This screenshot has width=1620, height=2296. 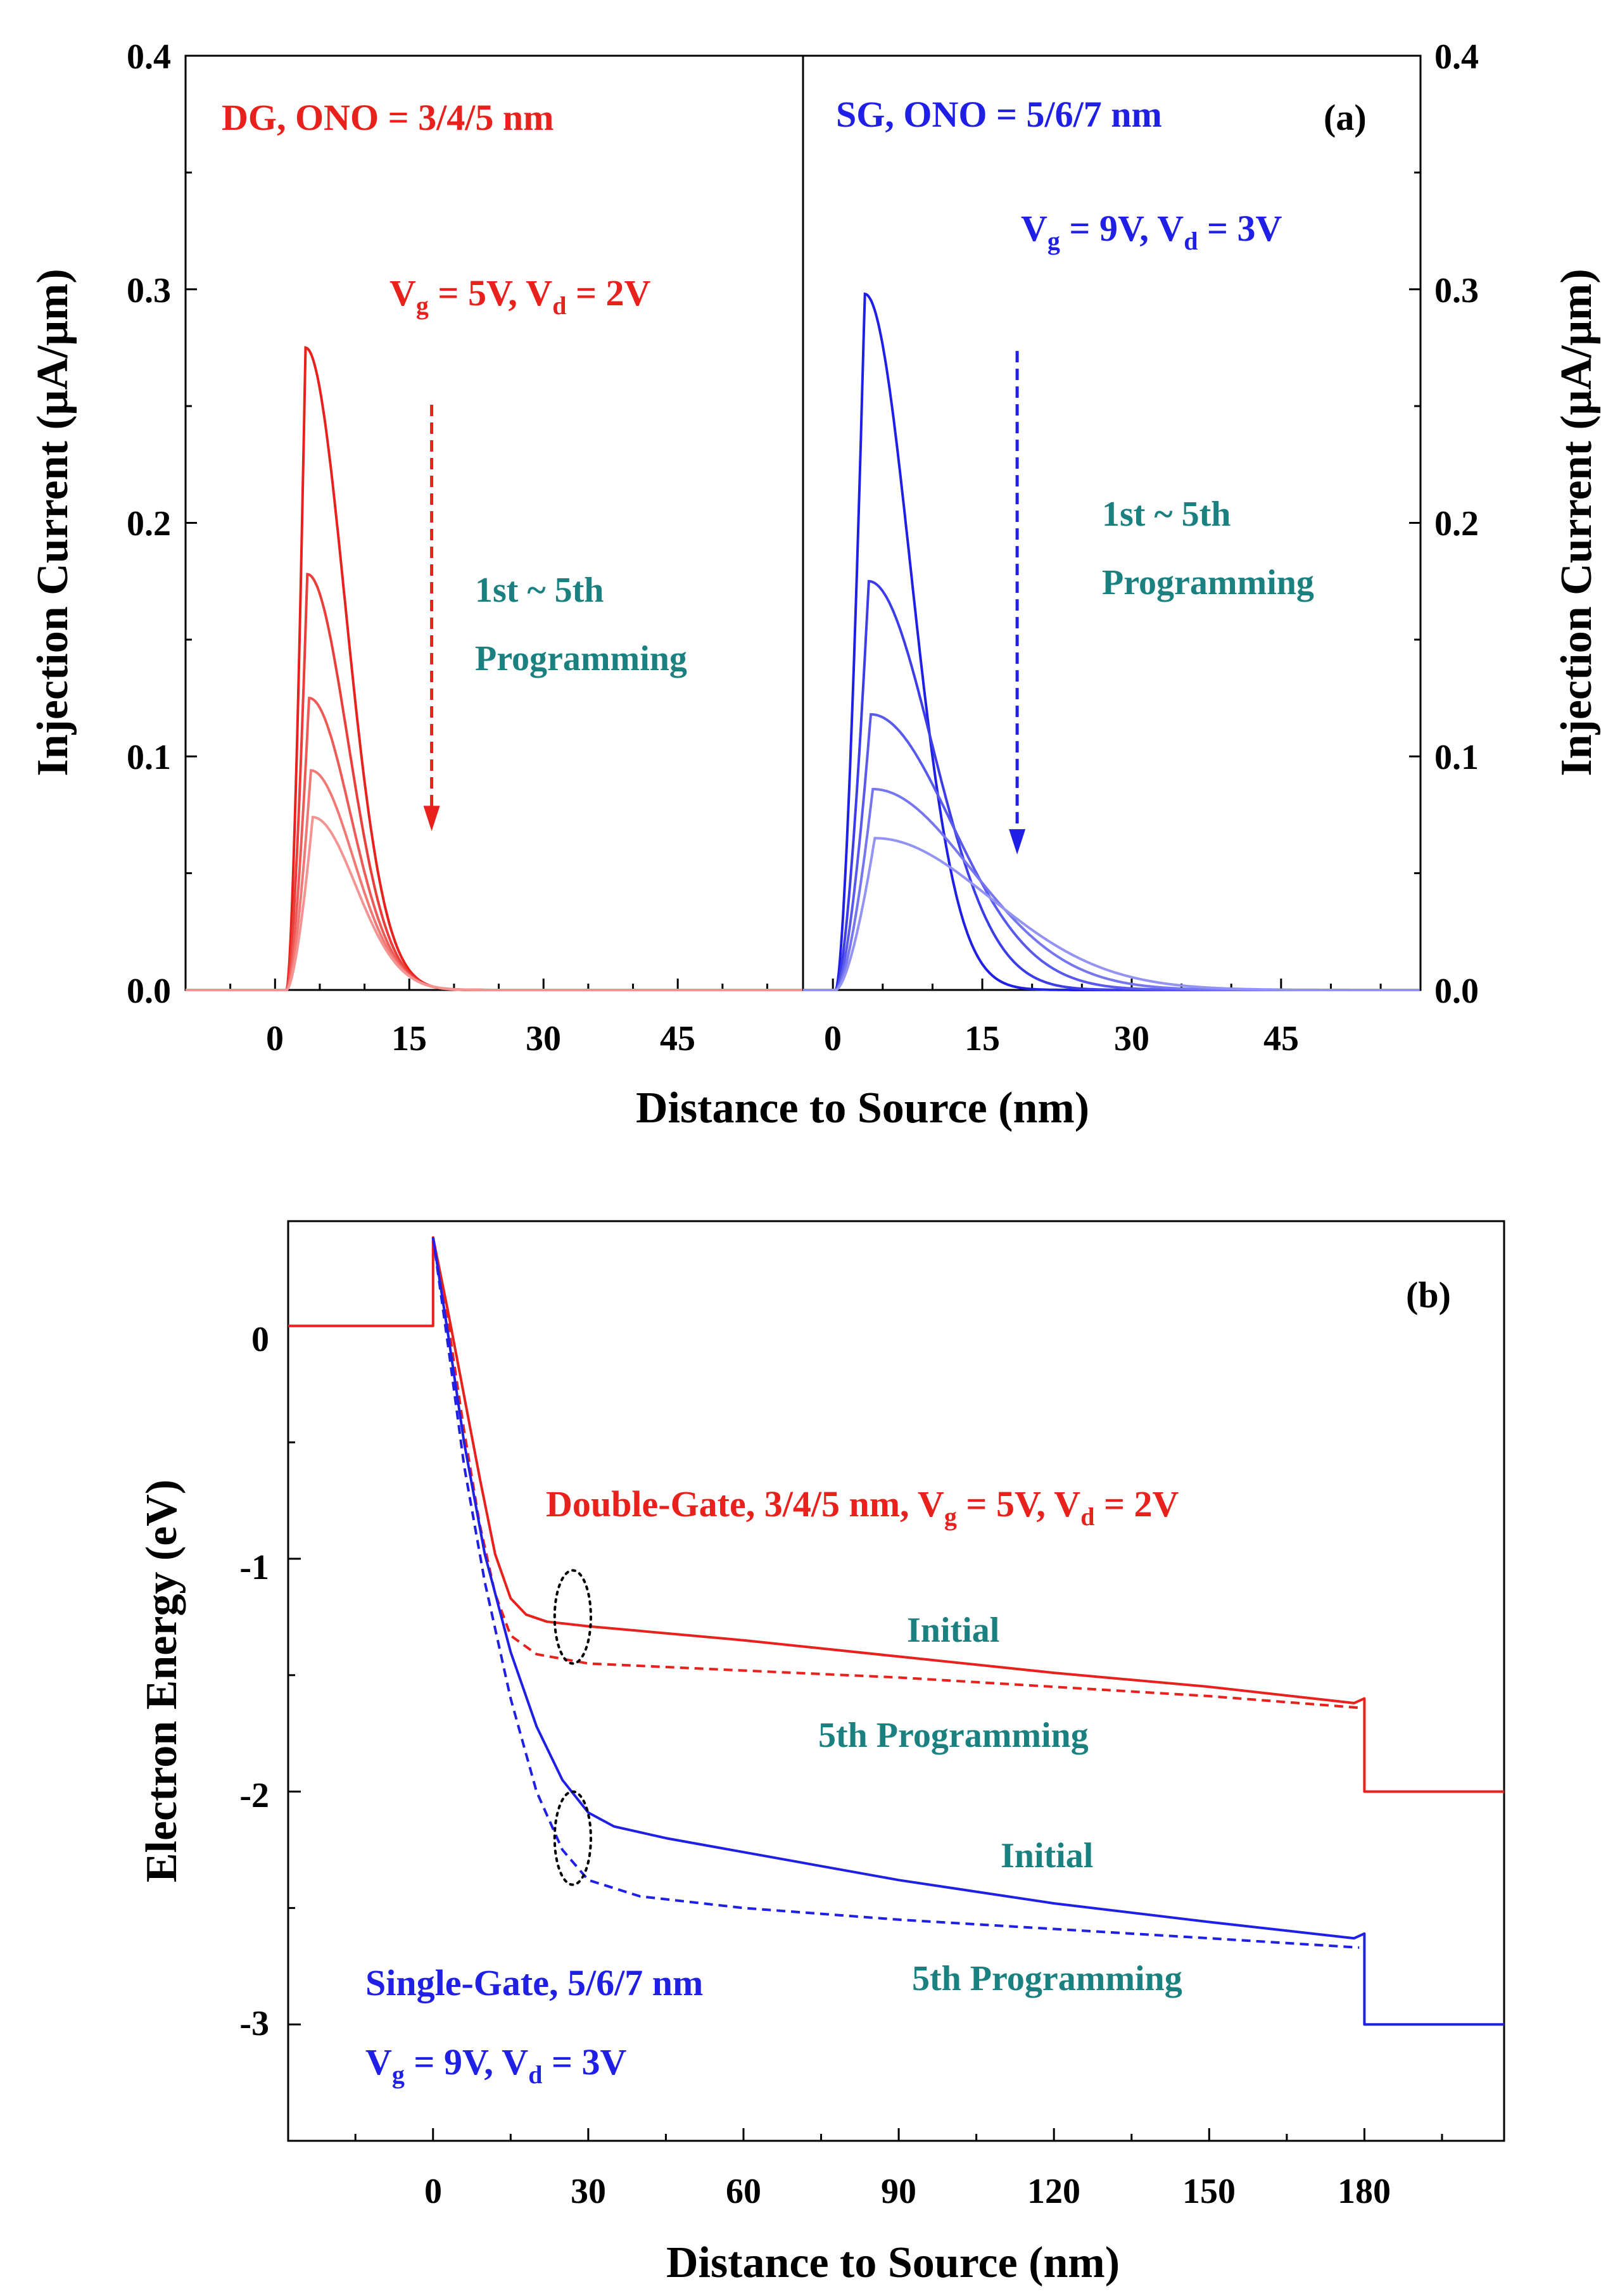 I want to click on a-right-ytick-4: 0.4, so click(x=1457, y=57).